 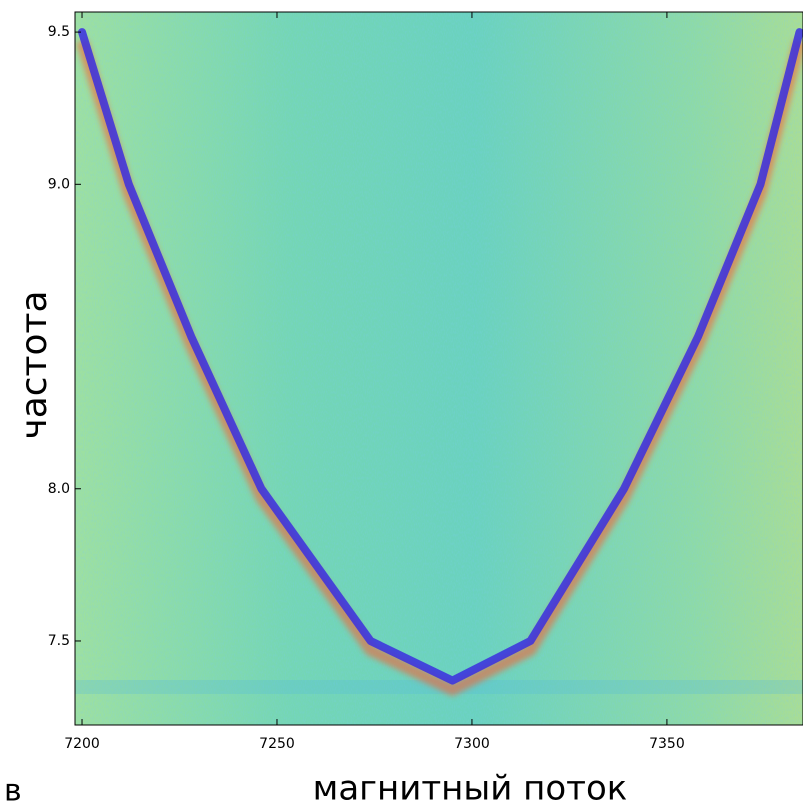 I want to click on x-tick-label: 7300, so click(x=472, y=744).